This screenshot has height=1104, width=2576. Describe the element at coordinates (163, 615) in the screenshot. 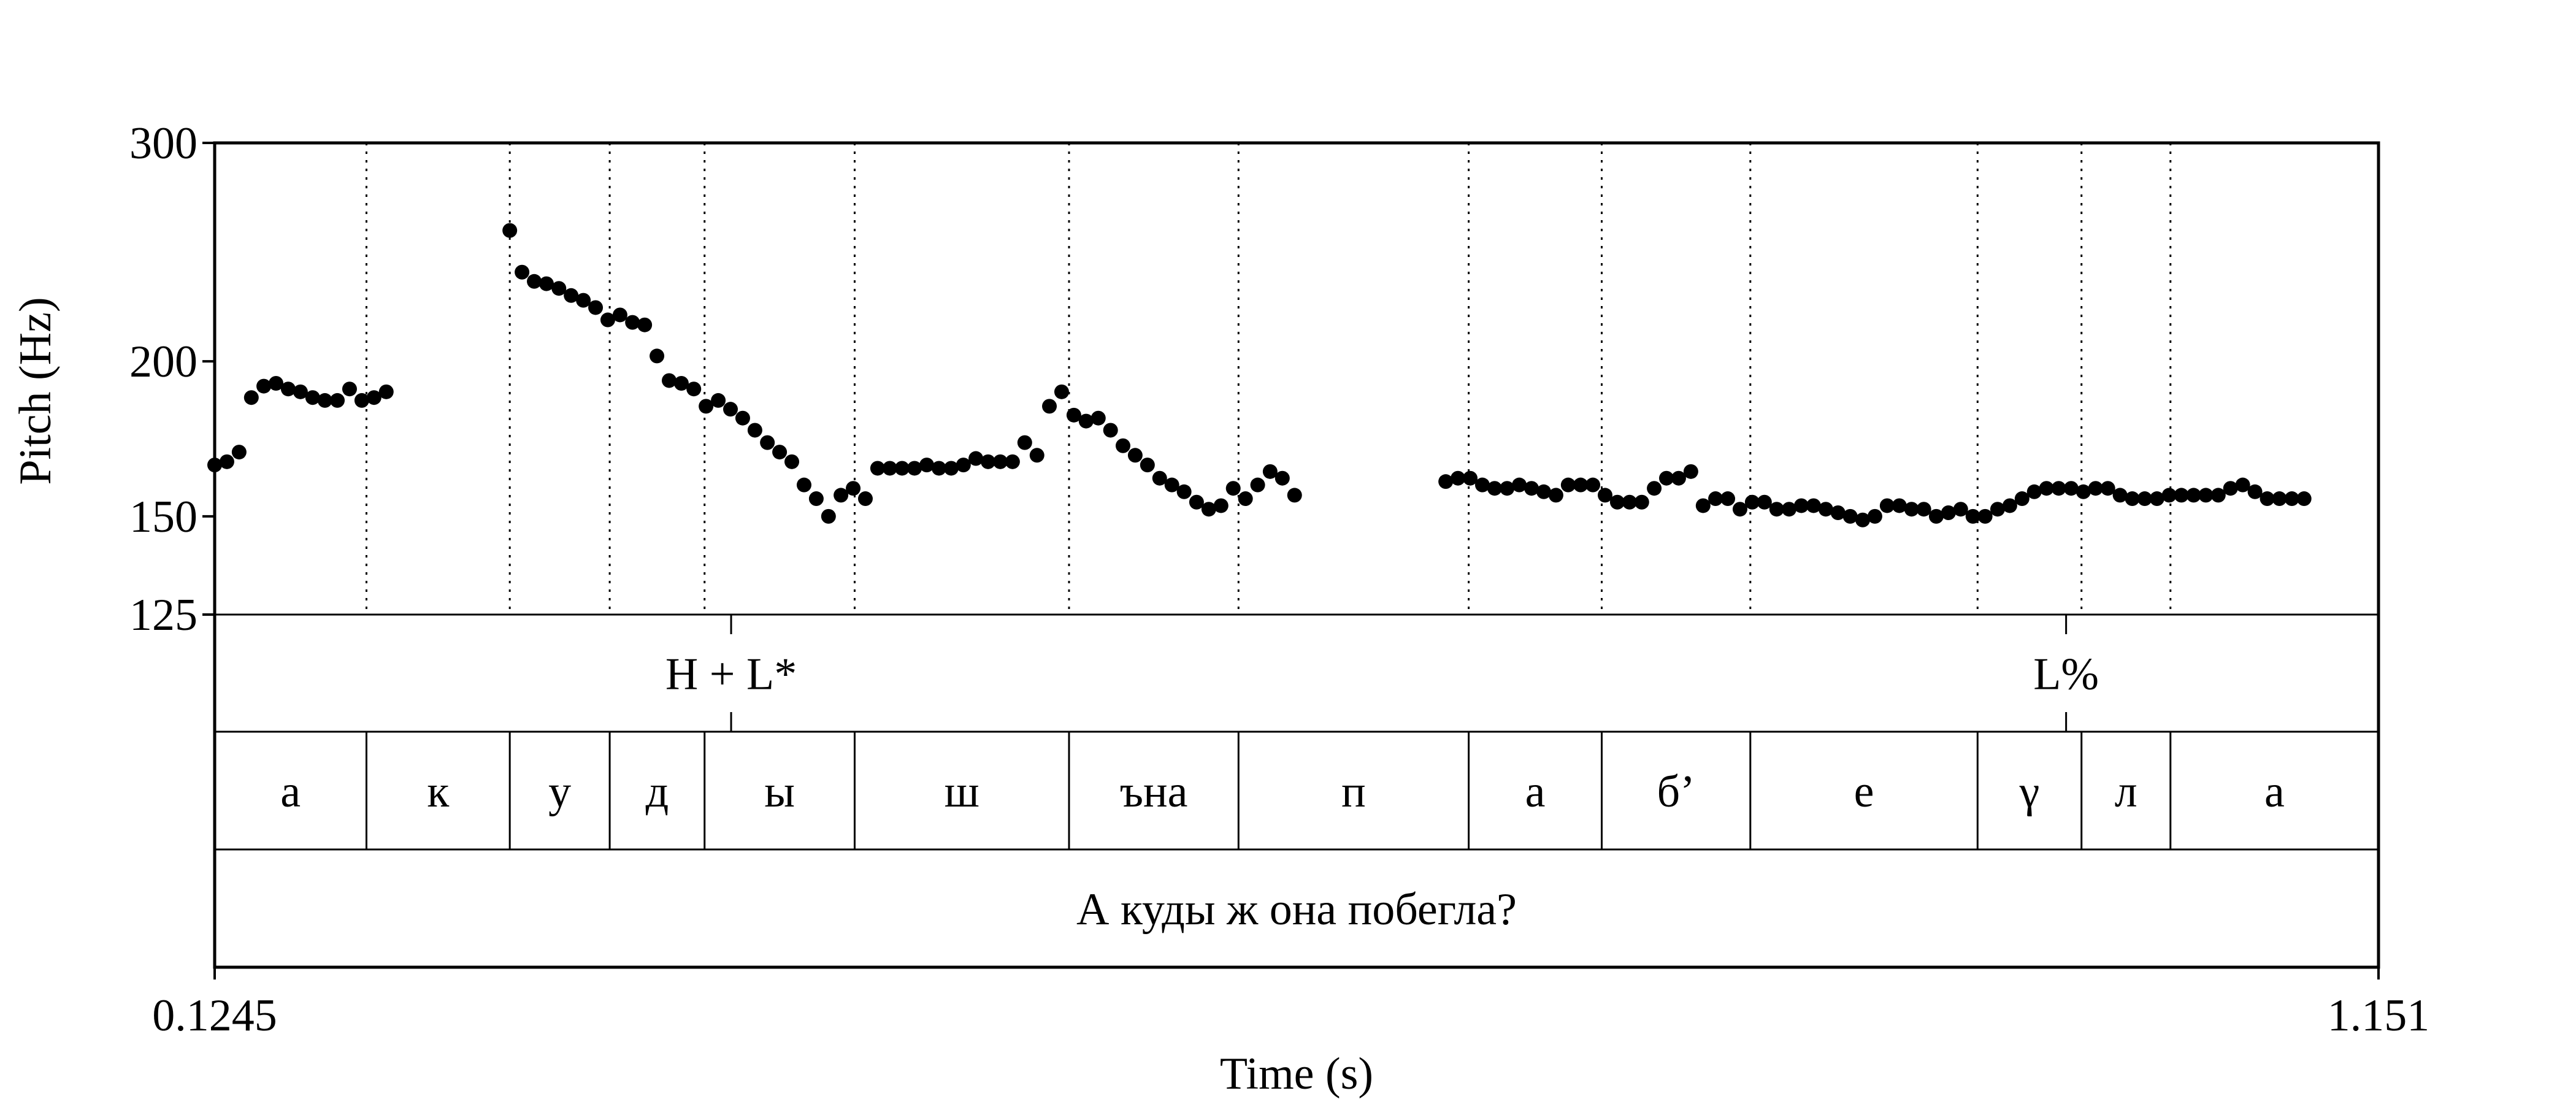

I see `y-tick-label: 125` at that location.